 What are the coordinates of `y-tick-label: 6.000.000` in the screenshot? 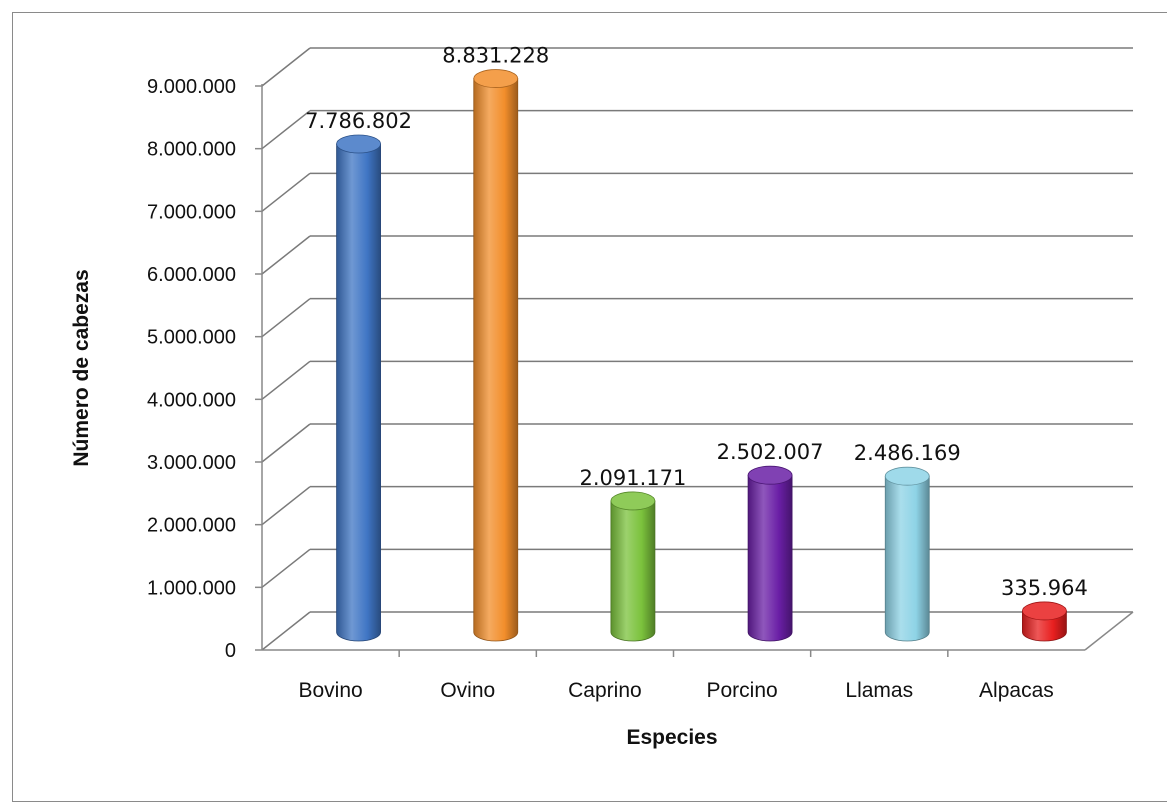 It's located at (191, 275).